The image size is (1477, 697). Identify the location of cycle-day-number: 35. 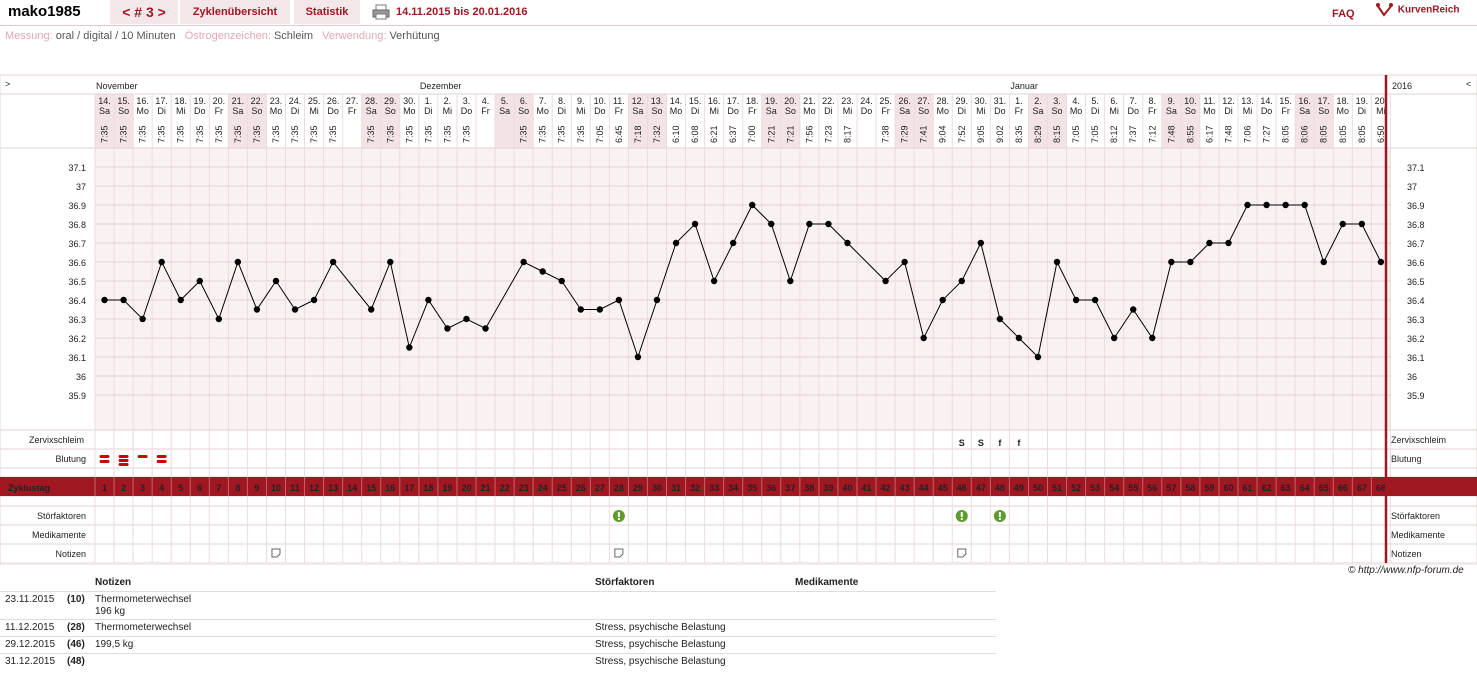
(752, 488).